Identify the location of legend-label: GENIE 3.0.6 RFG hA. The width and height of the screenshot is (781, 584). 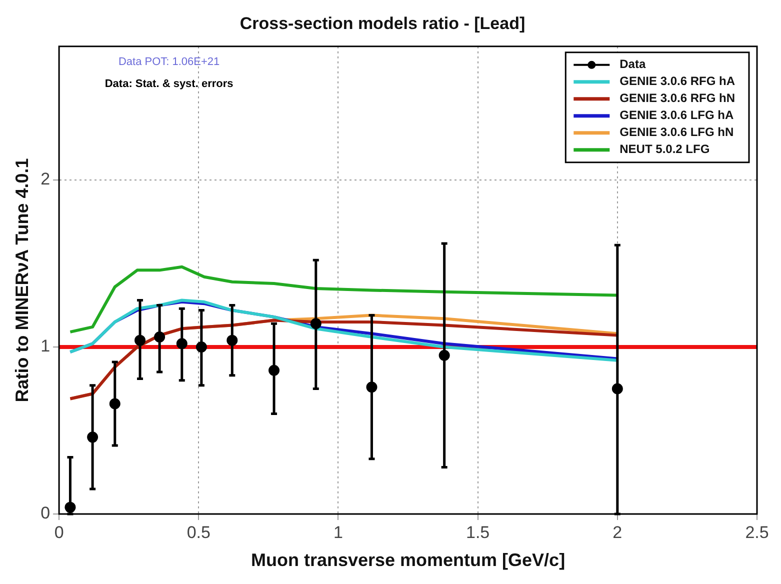
(678, 81).